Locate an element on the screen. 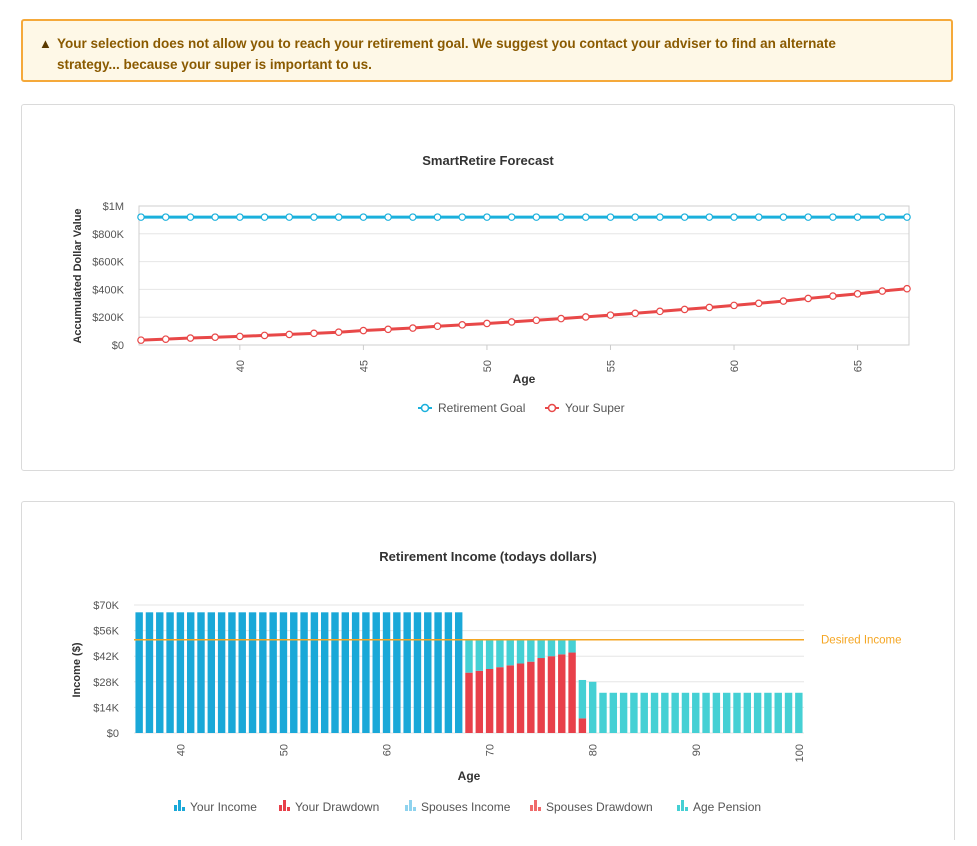 The height and width of the screenshot is (846, 977). x-tick-label: 50 is located at coordinates (284, 750).